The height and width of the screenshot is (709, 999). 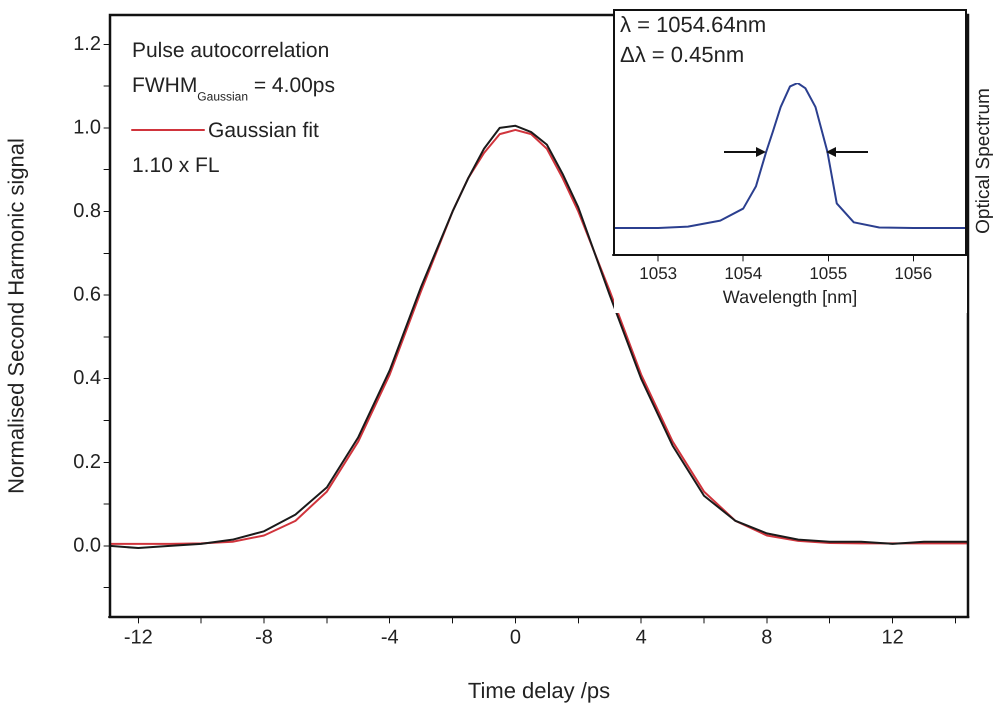 I want to click on x-tick-label: 1053, so click(x=658, y=273).